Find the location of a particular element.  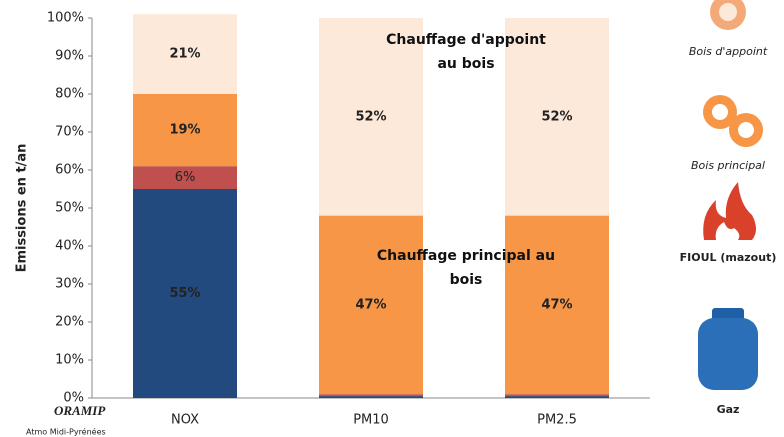

y-axis-label: Emissions en t/an is located at coordinates (22, 208).